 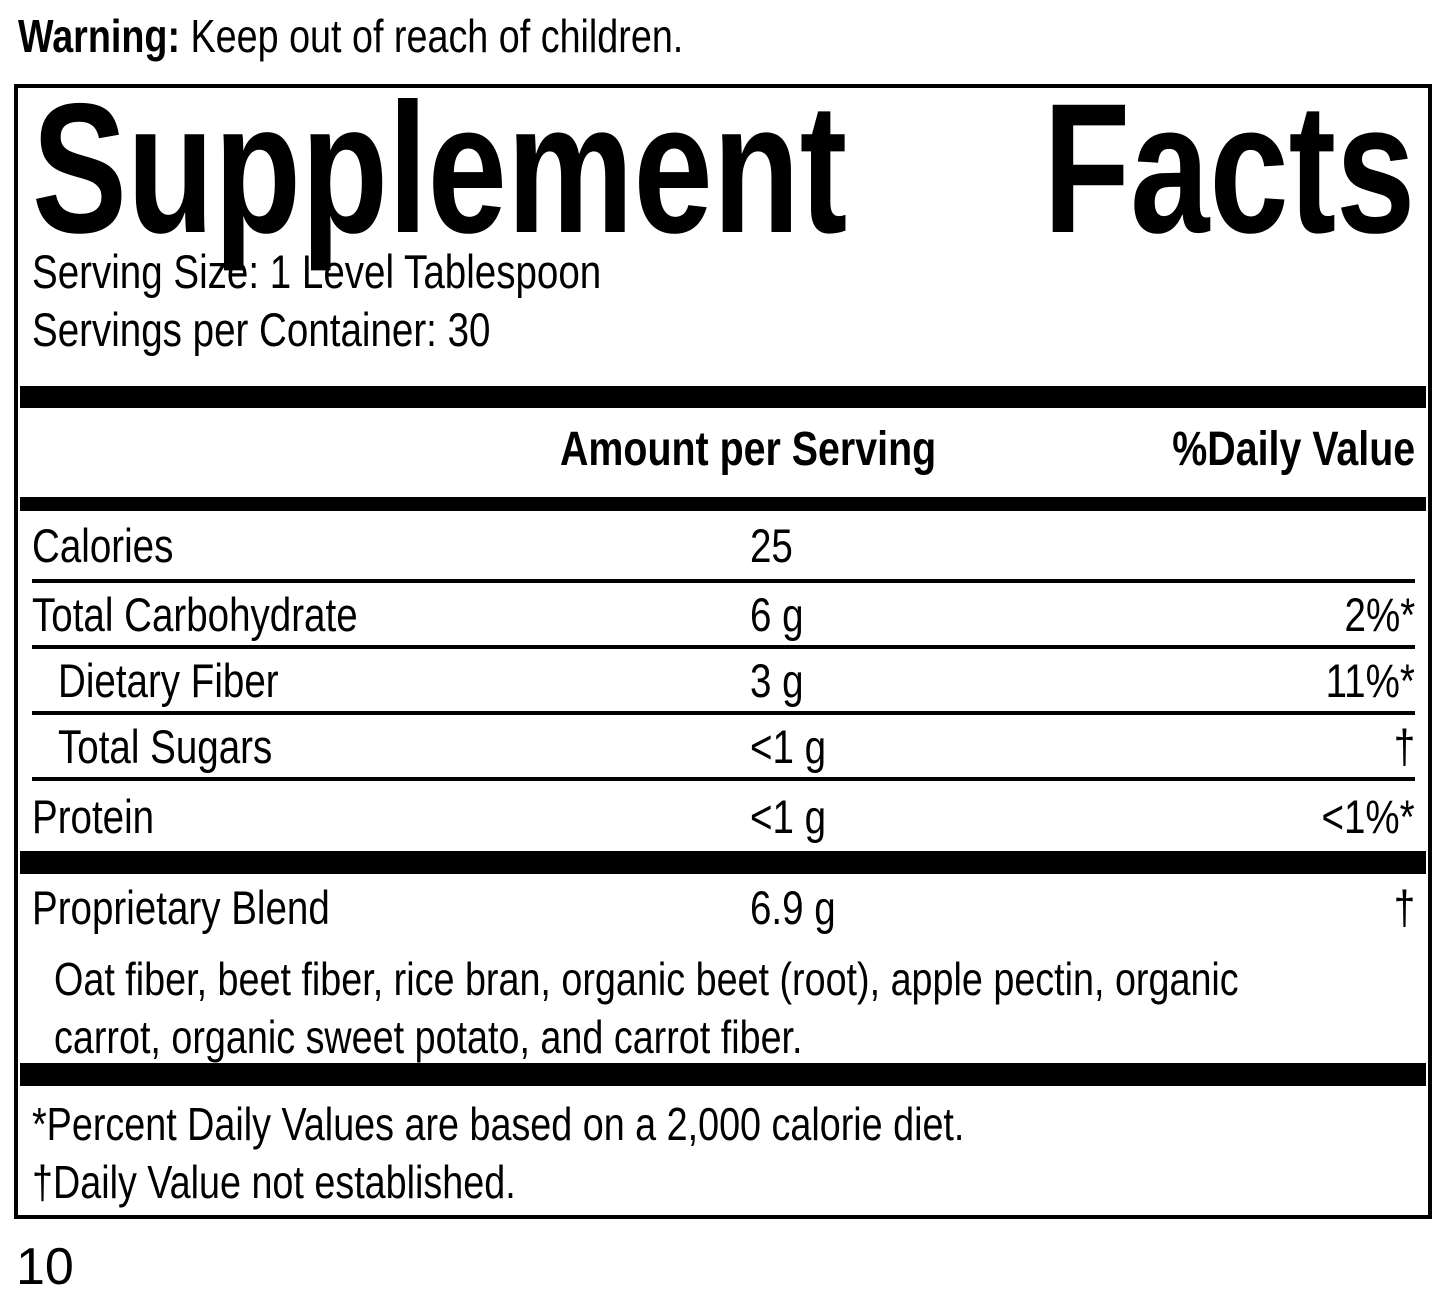 I want to click on proprietary-blend-row: Proprietary Blend 6.9 g †, so click(x=723, y=907).